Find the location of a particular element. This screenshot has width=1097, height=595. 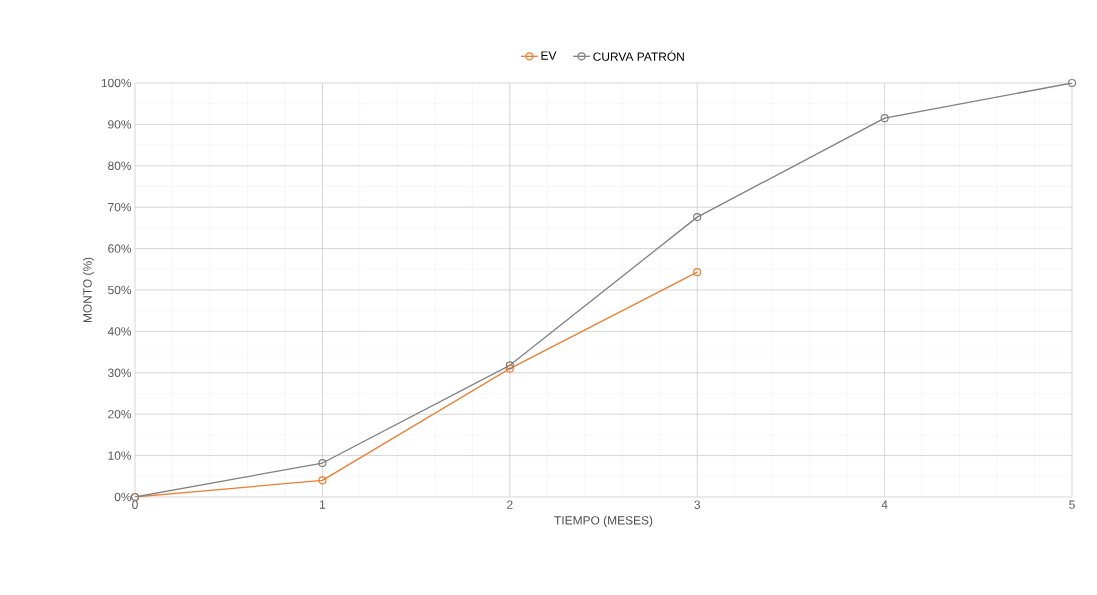

x-tick-label: 1 is located at coordinates (322, 504).